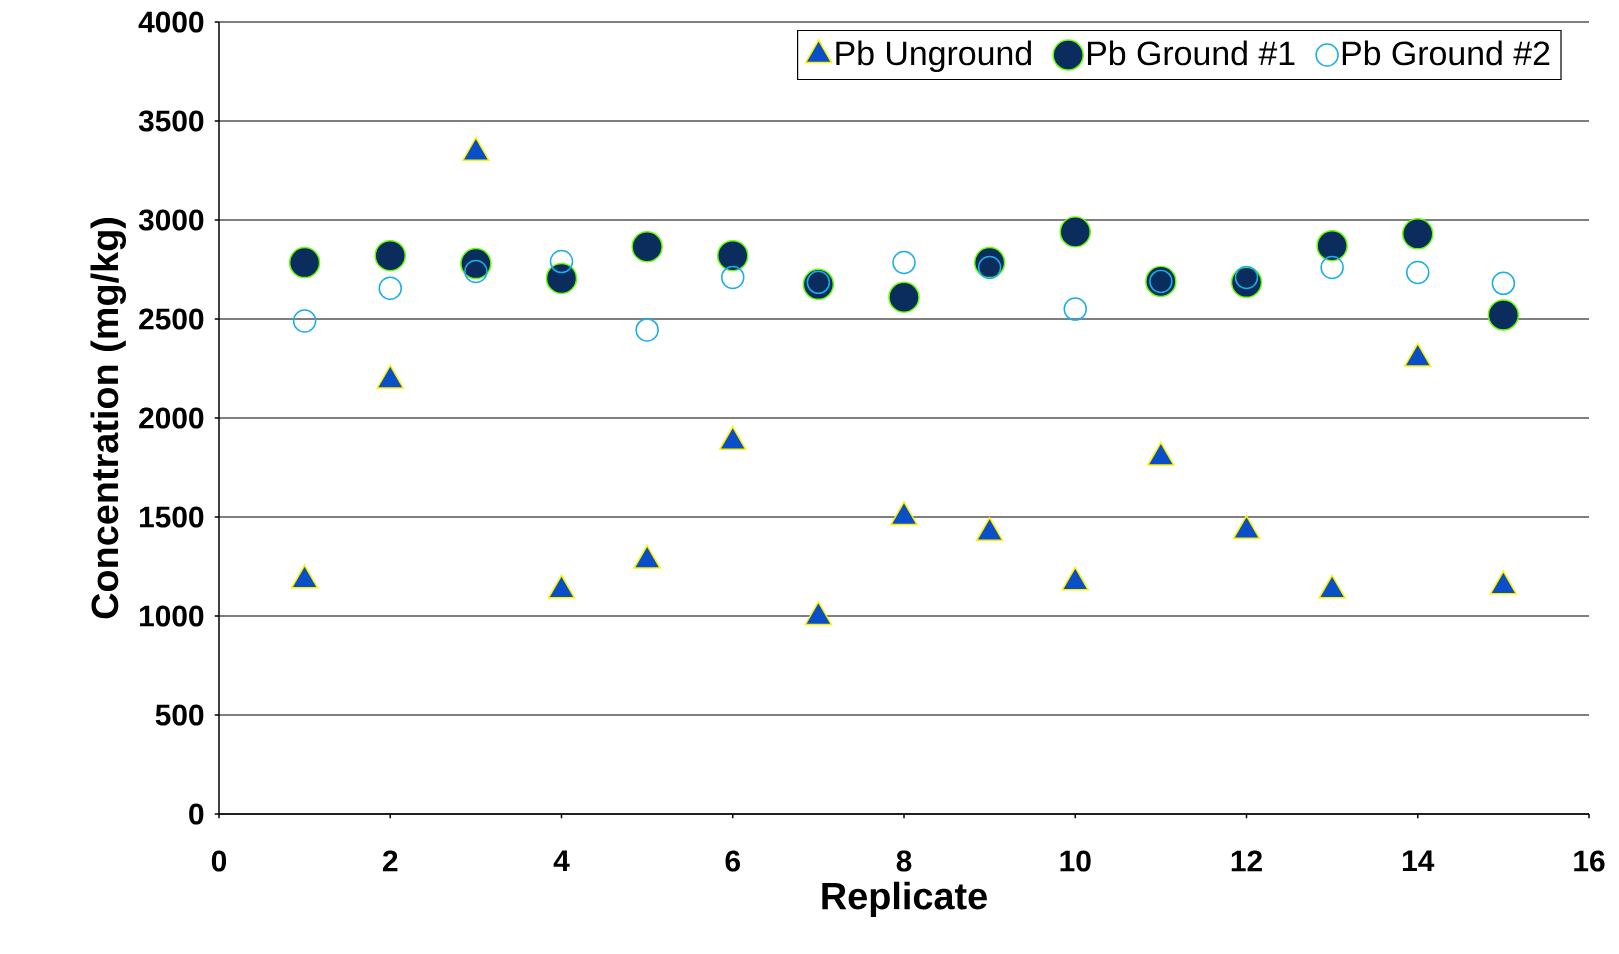 The width and height of the screenshot is (1619, 954). What do you see at coordinates (1191, 53) in the screenshot?
I see `legend-label: Pb Ground #1` at bounding box center [1191, 53].